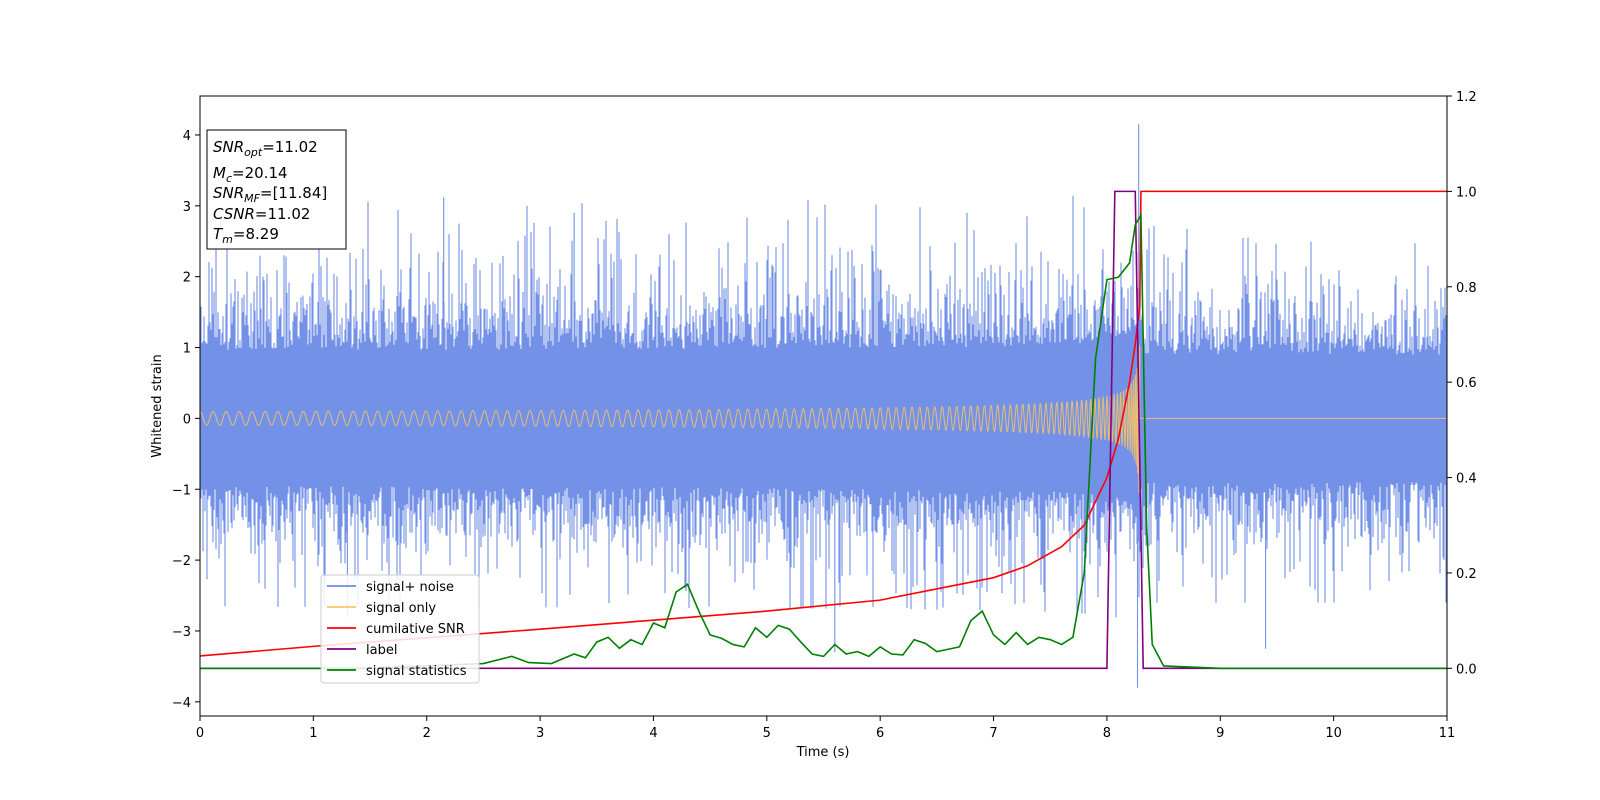 The width and height of the screenshot is (1600, 800). What do you see at coordinates (187, 419) in the screenshot?
I see `y-left-tick-label: 0` at bounding box center [187, 419].